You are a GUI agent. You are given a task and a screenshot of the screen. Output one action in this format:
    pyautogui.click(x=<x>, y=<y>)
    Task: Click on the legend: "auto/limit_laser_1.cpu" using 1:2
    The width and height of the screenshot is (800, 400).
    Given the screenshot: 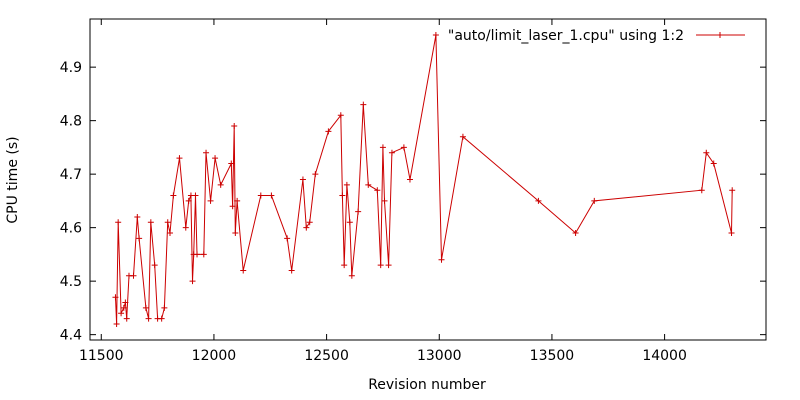 What is the action you would take?
    pyautogui.click(x=596, y=36)
    